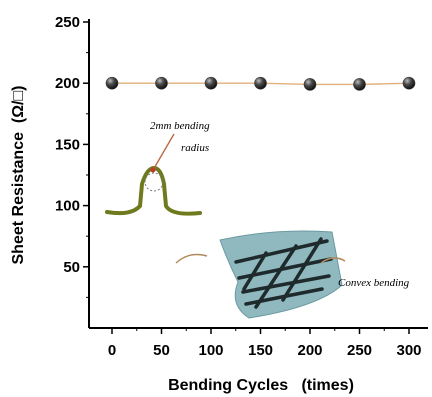 Image resolution: width=432 pixels, height=397 pixels. I want to click on y-tick-label: 200, so click(67, 83).